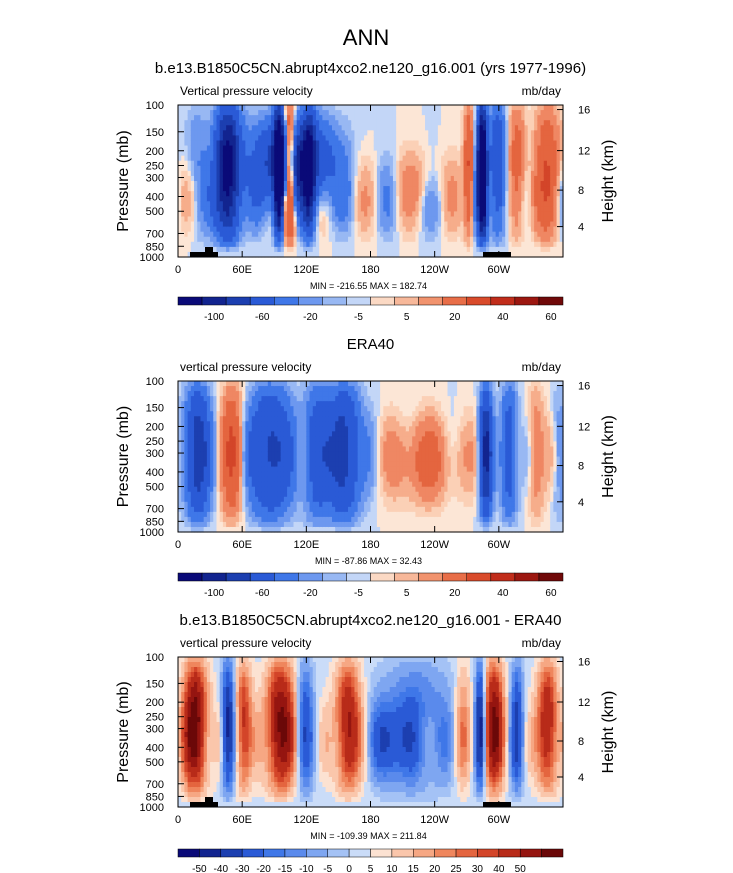  I want to click on y-tick-label: 700, so click(155, 234).